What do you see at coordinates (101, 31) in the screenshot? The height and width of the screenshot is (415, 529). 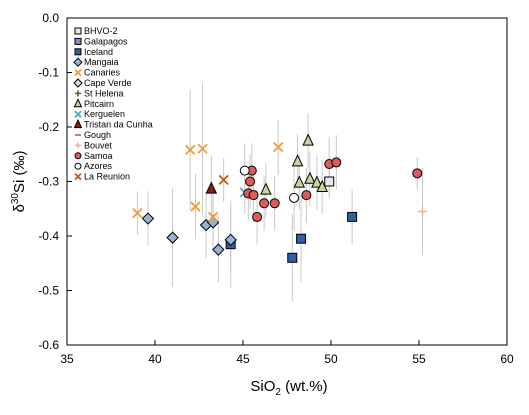 I see `legend-label-bhvo-2: BHVO-2` at bounding box center [101, 31].